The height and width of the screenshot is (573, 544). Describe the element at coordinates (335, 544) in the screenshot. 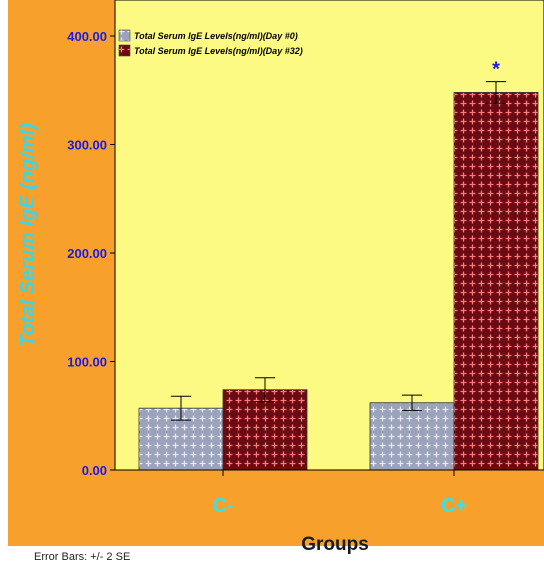

I see `x-axis-label: Groups` at that location.